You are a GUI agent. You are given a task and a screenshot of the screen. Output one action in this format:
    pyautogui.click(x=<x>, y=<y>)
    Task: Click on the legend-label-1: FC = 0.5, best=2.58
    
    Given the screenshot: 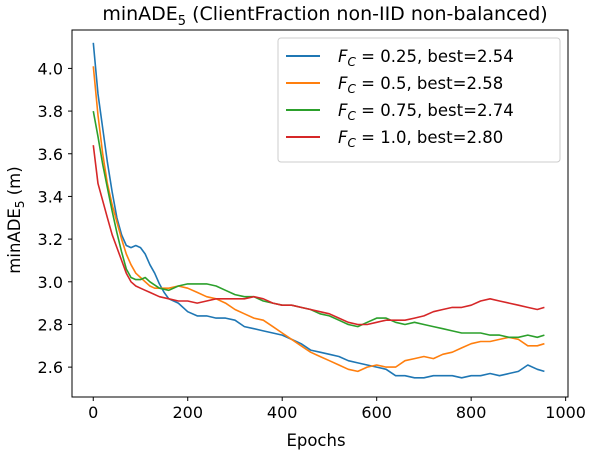 What is the action you would take?
    pyautogui.click(x=420, y=85)
    